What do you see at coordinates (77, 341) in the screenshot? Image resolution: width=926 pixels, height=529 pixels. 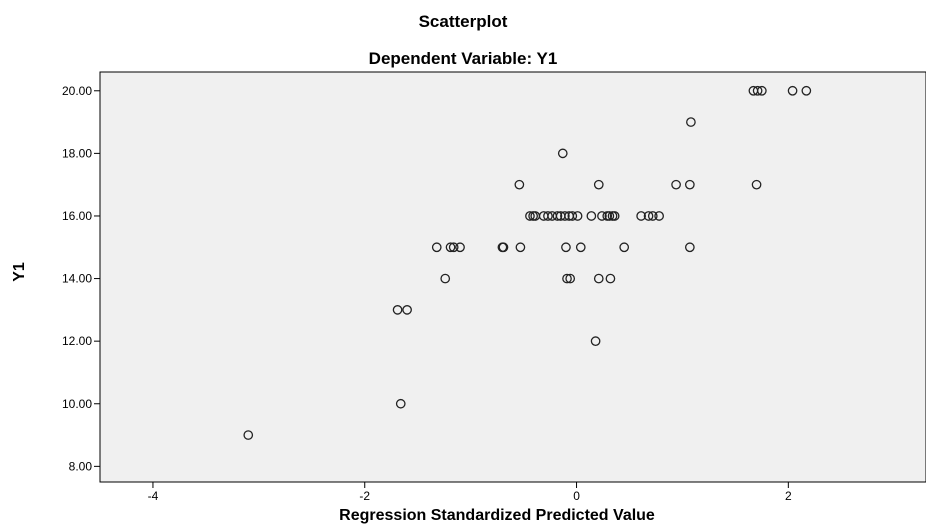 I see `y-tick-label: 12.00` at bounding box center [77, 341].